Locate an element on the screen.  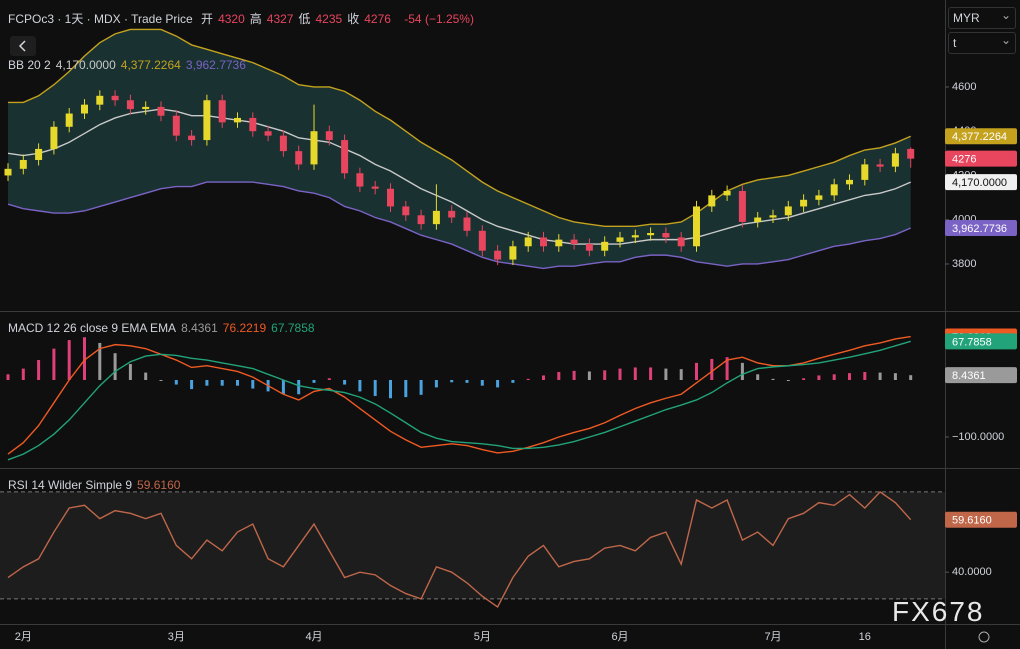
price-tag-label: 4,170.0000 is located at coordinates (979, 183).